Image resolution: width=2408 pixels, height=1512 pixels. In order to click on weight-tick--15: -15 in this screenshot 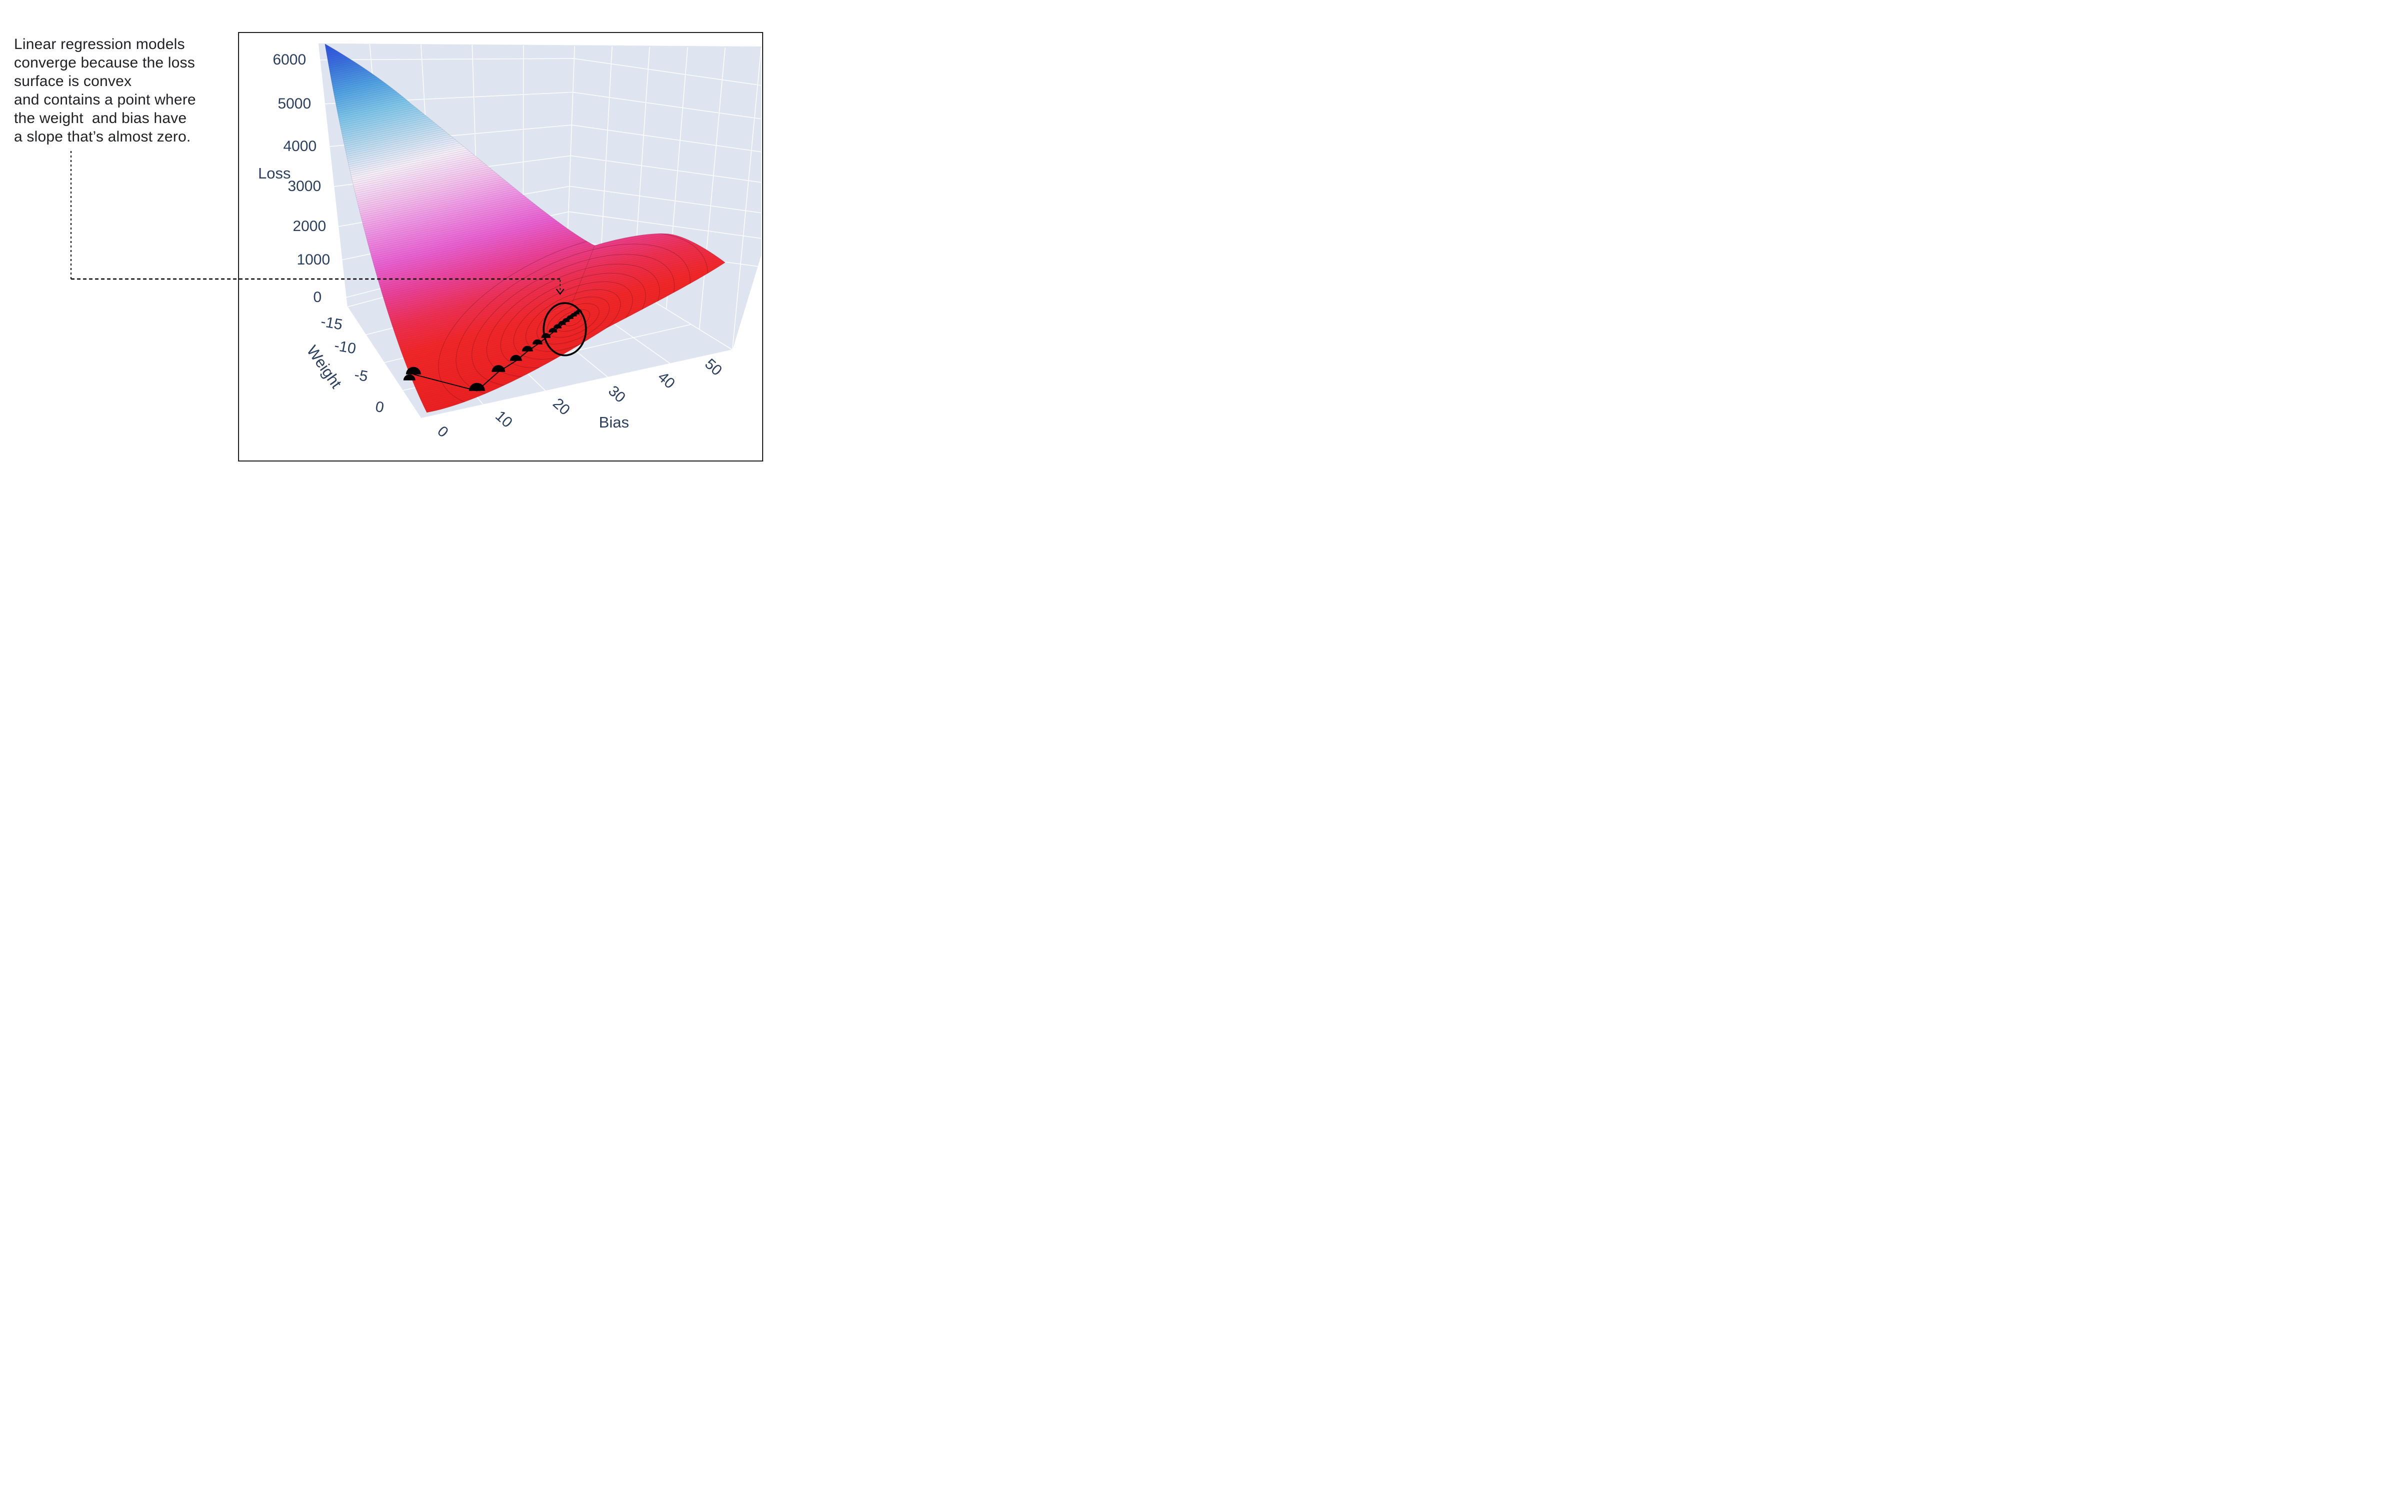, I will do `click(331, 323)`.